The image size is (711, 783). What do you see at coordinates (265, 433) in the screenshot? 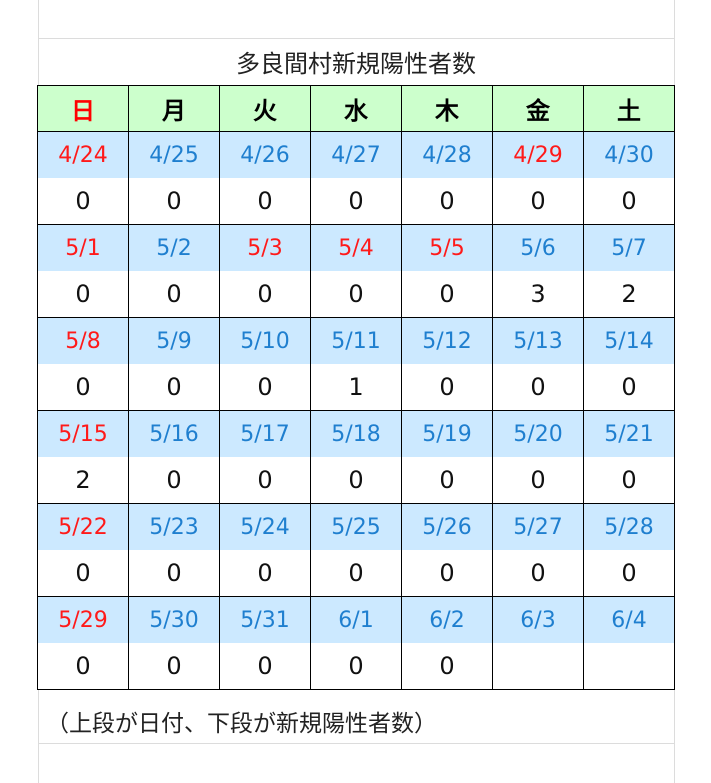
I see `date-cell: 5/17` at bounding box center [265, 433].